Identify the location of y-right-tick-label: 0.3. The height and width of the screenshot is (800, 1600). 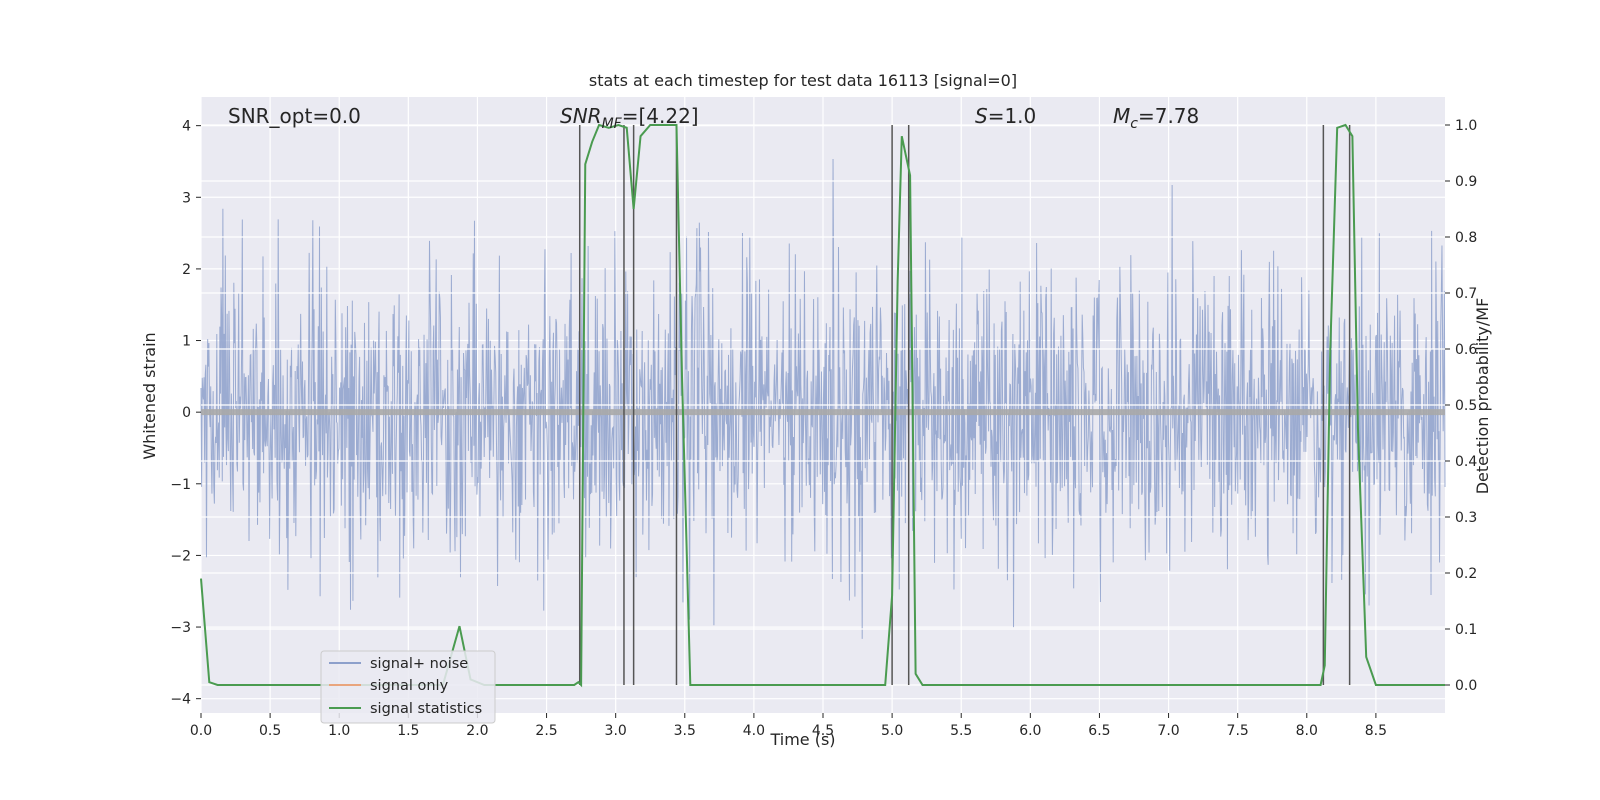
(1466, 518).